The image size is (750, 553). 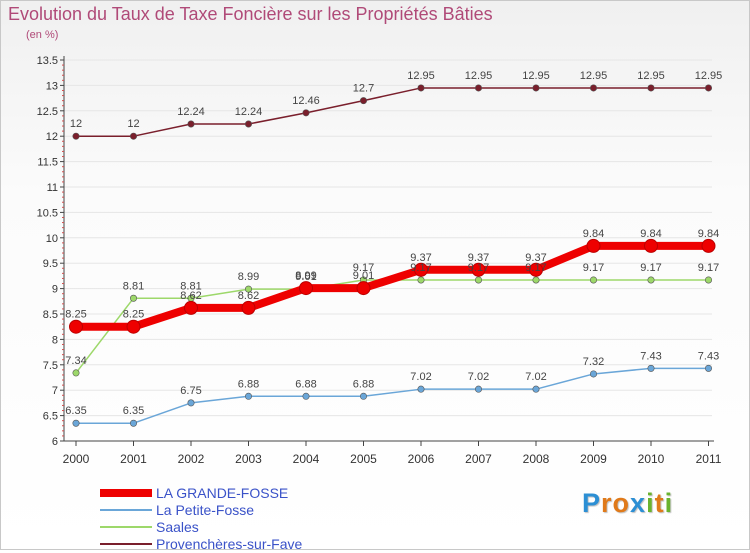 I want to click on x-tick-label: 2000, so click(x=76, y=459).